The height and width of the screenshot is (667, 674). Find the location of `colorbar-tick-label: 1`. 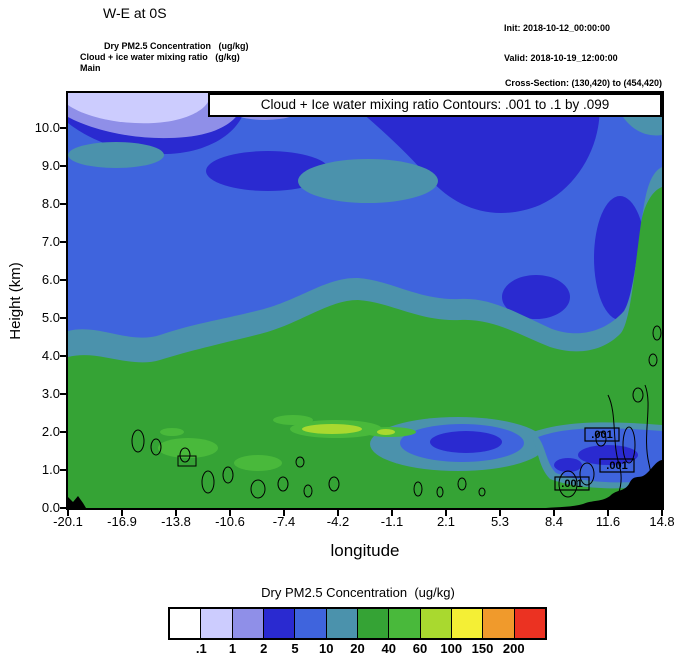

colorbar-tick-label: 1 is located at coordinates (232, 648).